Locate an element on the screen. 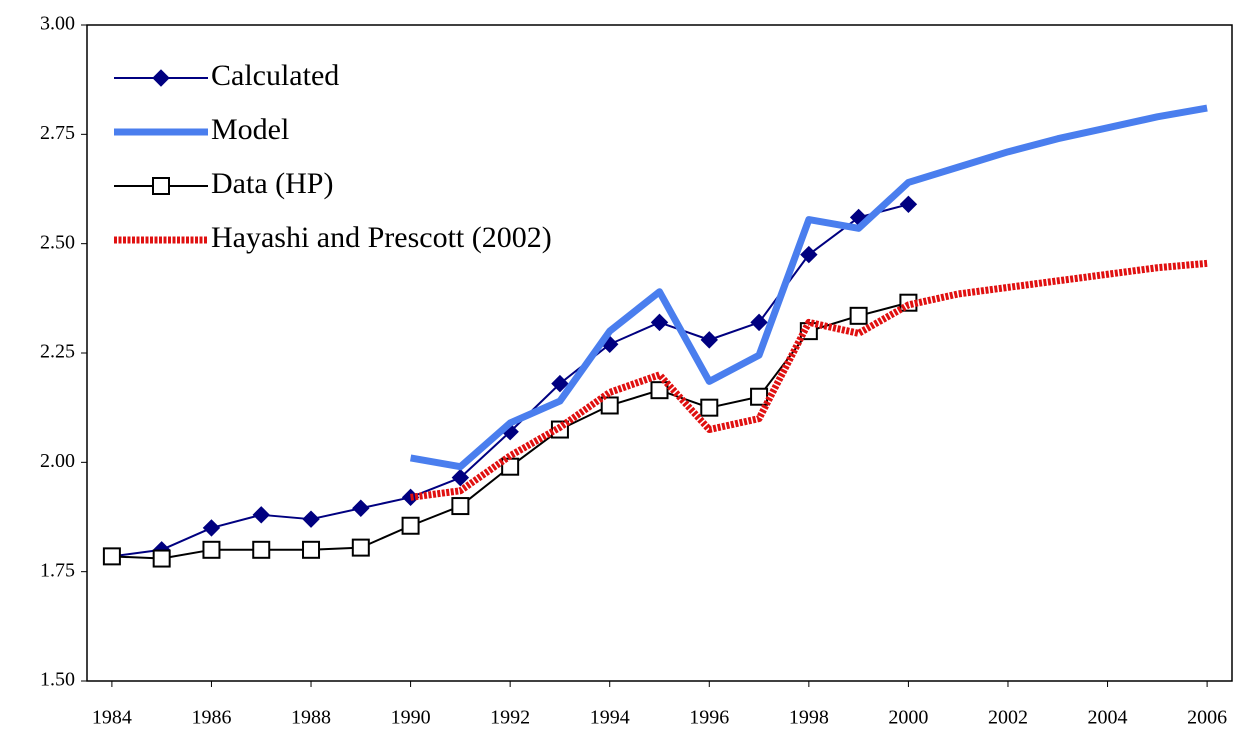 This screenshot has height=738, width=1253. y-tick-label: 2.75 is located at coordinates (57, 133).